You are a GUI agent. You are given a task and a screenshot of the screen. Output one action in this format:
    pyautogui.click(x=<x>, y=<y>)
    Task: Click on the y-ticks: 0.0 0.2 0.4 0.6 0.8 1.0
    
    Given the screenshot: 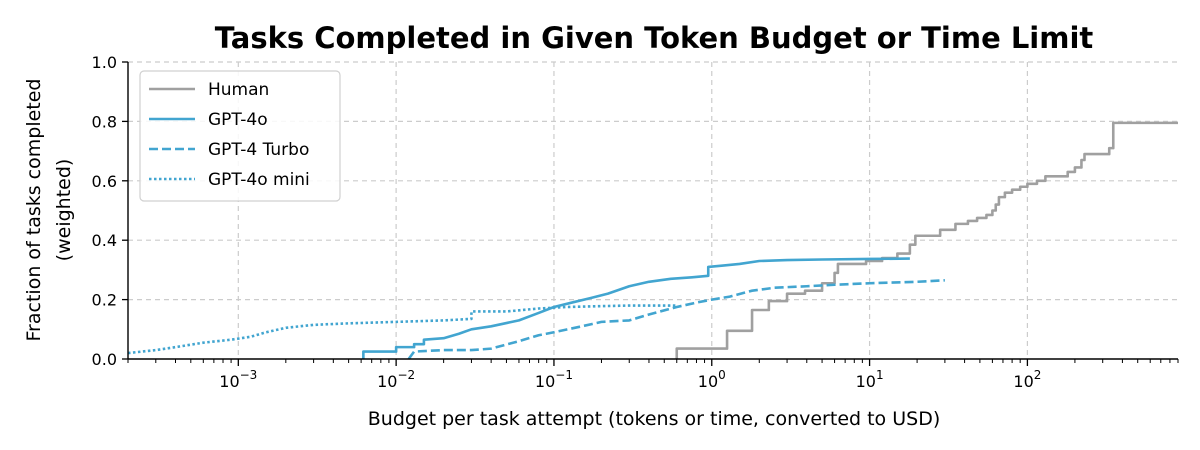 What is the action you would take?
    pyautogui.click(x=110, y=211)
    